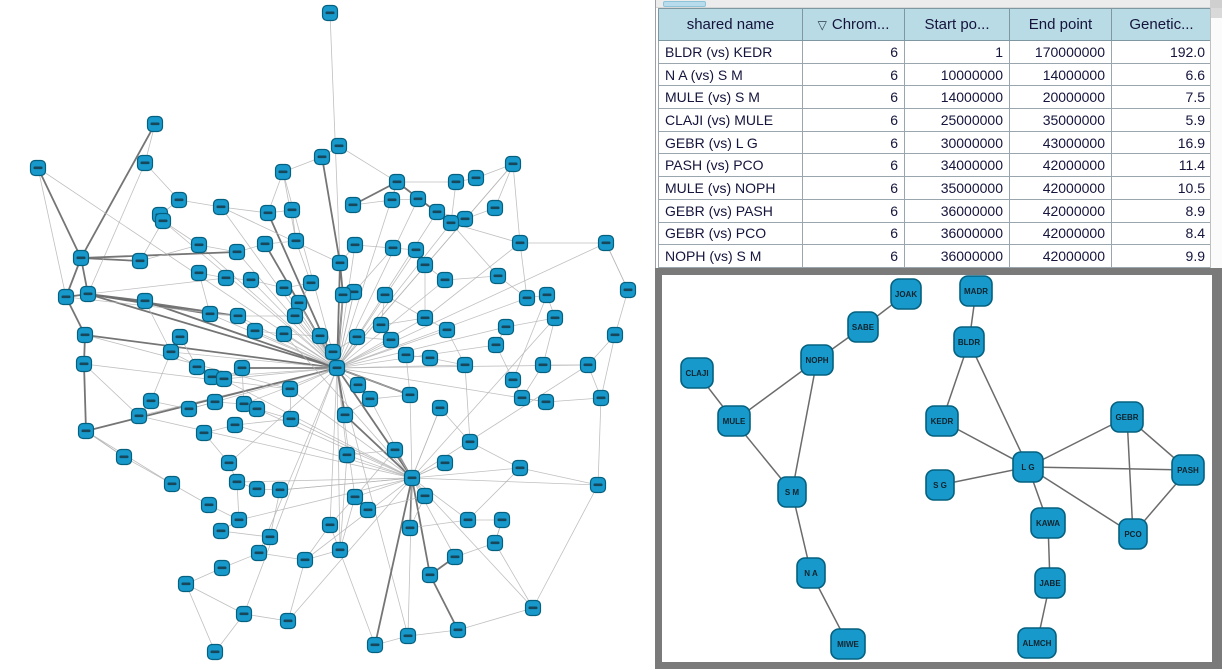 Image resolution: width=1222 pixels, height=669 pixels. I want to click on network-node: SABE, so click(863, 327).